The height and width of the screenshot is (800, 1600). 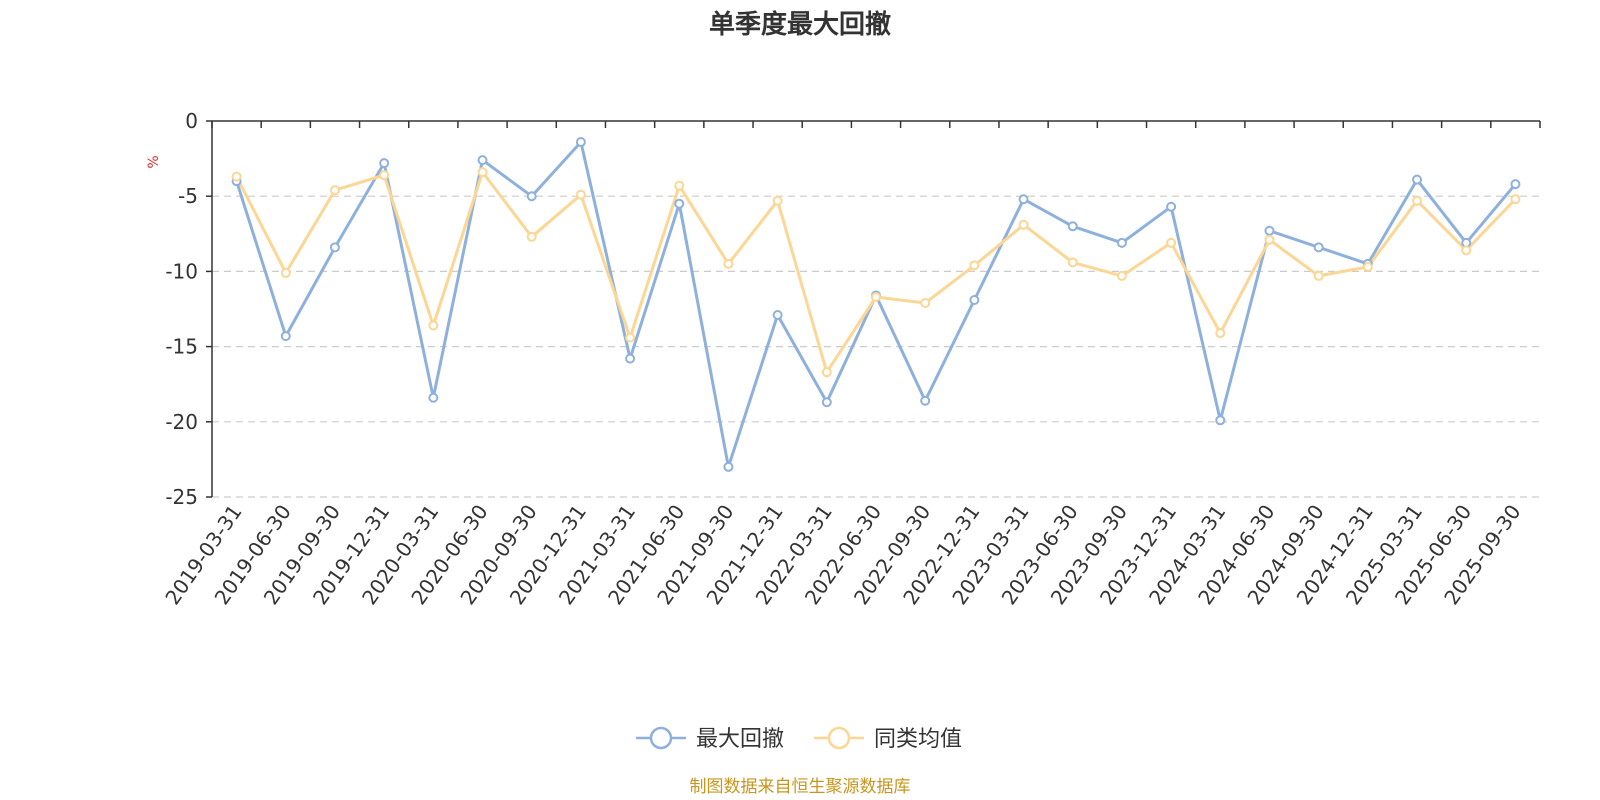 What do you see at coordinates (181, 497) in the screenshot?
I see `y-tick-label: -25` at bounding box center [181, 497].